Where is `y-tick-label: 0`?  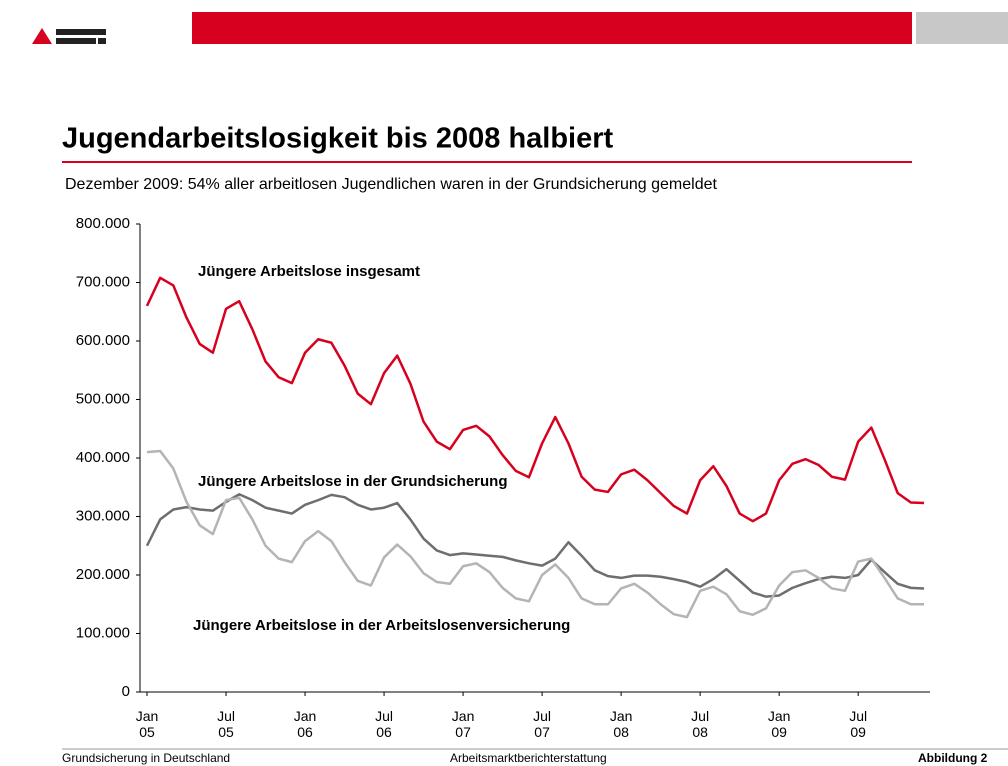 y-tick-label: 0 is located at coordinates (126, 691).